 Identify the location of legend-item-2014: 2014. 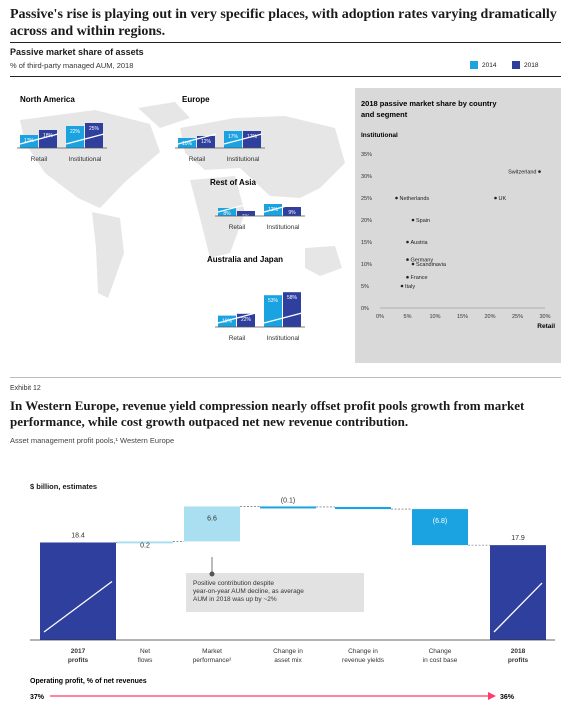
(483, 65).